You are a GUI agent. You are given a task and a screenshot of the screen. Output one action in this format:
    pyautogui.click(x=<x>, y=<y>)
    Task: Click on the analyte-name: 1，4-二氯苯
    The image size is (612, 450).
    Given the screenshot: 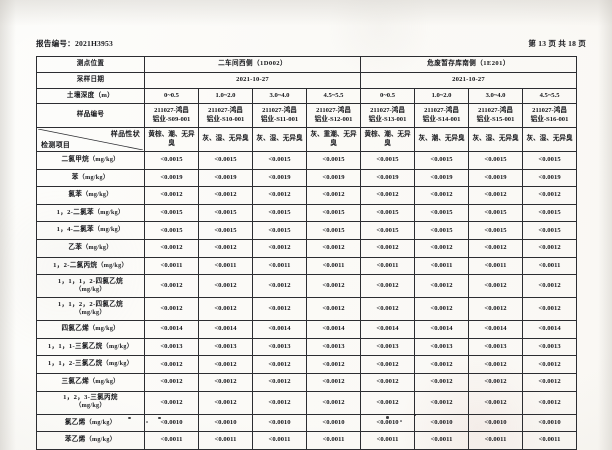 What is the action you would take?
    pyautogui.click(x=75, y=230)
    